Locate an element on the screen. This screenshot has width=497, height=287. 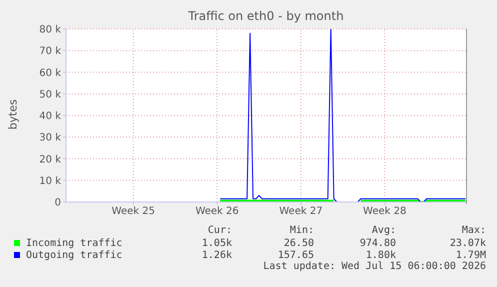
text: 1.80k is located at coordinates (380, 255).